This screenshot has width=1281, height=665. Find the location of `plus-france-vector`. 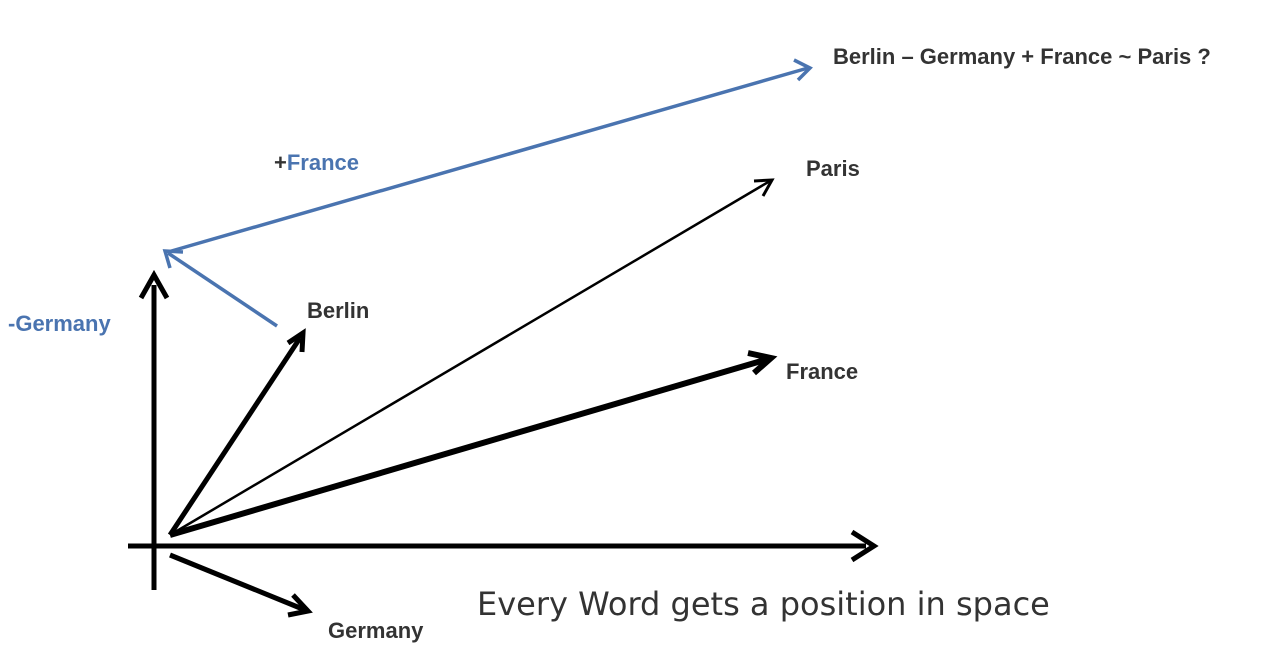

plus-france-vector is located at coordinates (488, 160).